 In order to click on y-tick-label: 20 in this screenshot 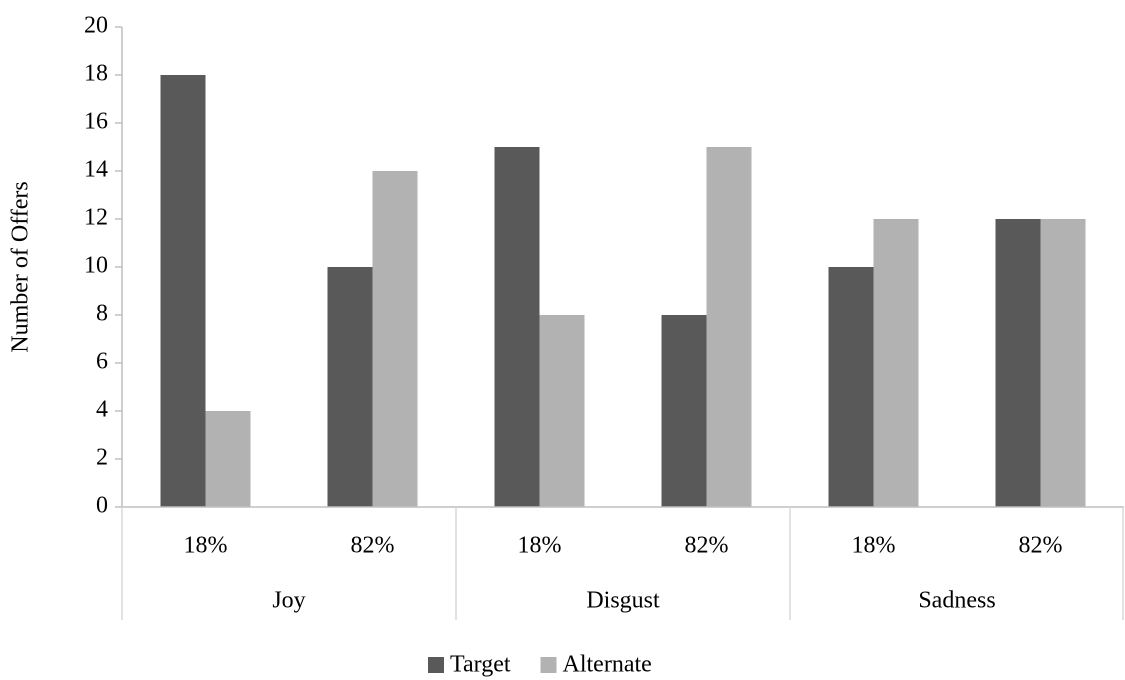, I will do `click(96, 26)`.